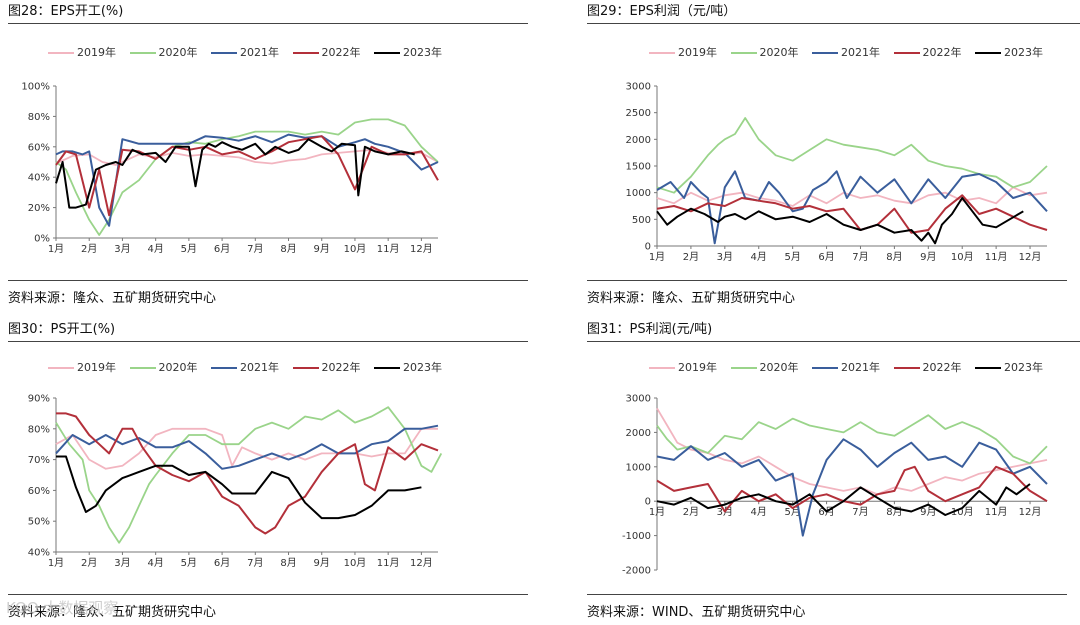 The height and width of the screenshot is (625, 1080). What do you see at coordinates (641, 220) in the screenshot?
I see `y-tick-label: 500` at bounding box center [641, 220].